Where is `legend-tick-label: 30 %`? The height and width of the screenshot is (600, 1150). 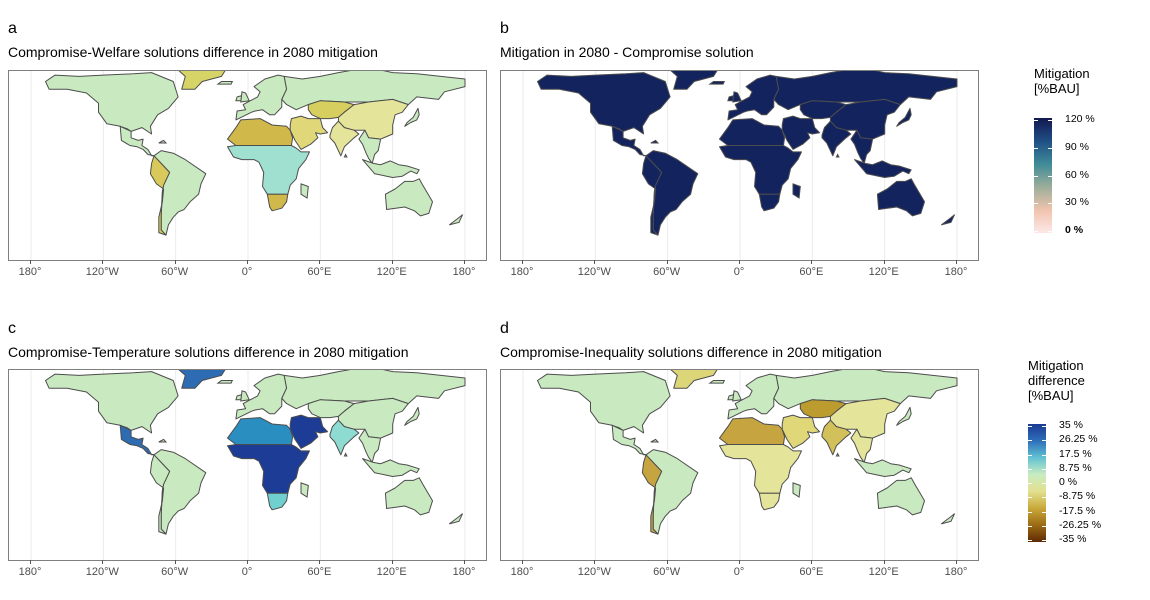 legend-tick-label: 30 % is located at coordinates (1077, 202).